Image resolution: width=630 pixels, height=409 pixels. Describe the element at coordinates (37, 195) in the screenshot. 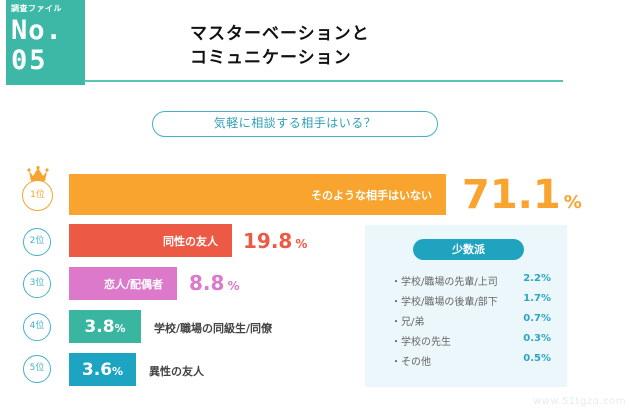

I see `rank-badge-1: 1位` at that location.